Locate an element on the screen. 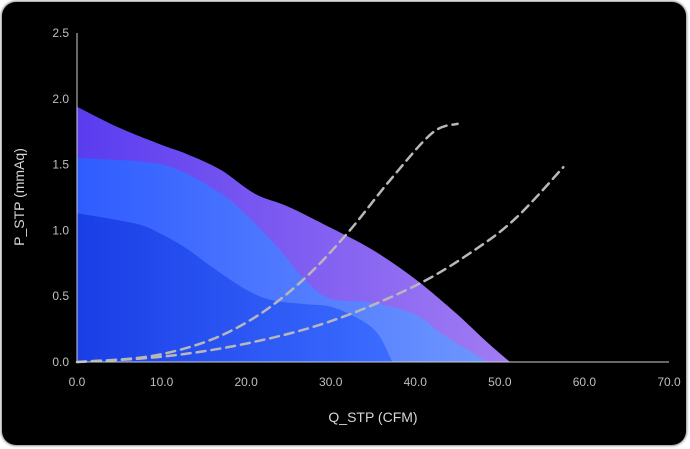 This screenshot has height=449, width=690. x-tick-label: 10.0 is located at coordinates (162, 382).